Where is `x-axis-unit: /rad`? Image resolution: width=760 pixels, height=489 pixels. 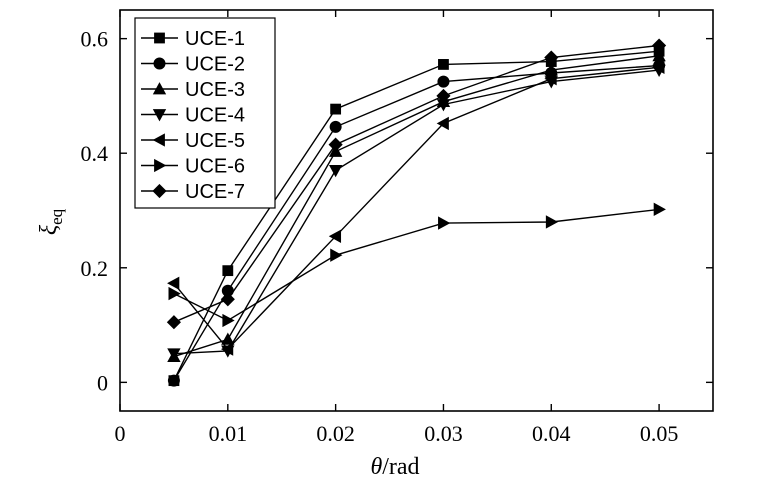
x-axis-unit: /rad is located at coordinates (400, 467).